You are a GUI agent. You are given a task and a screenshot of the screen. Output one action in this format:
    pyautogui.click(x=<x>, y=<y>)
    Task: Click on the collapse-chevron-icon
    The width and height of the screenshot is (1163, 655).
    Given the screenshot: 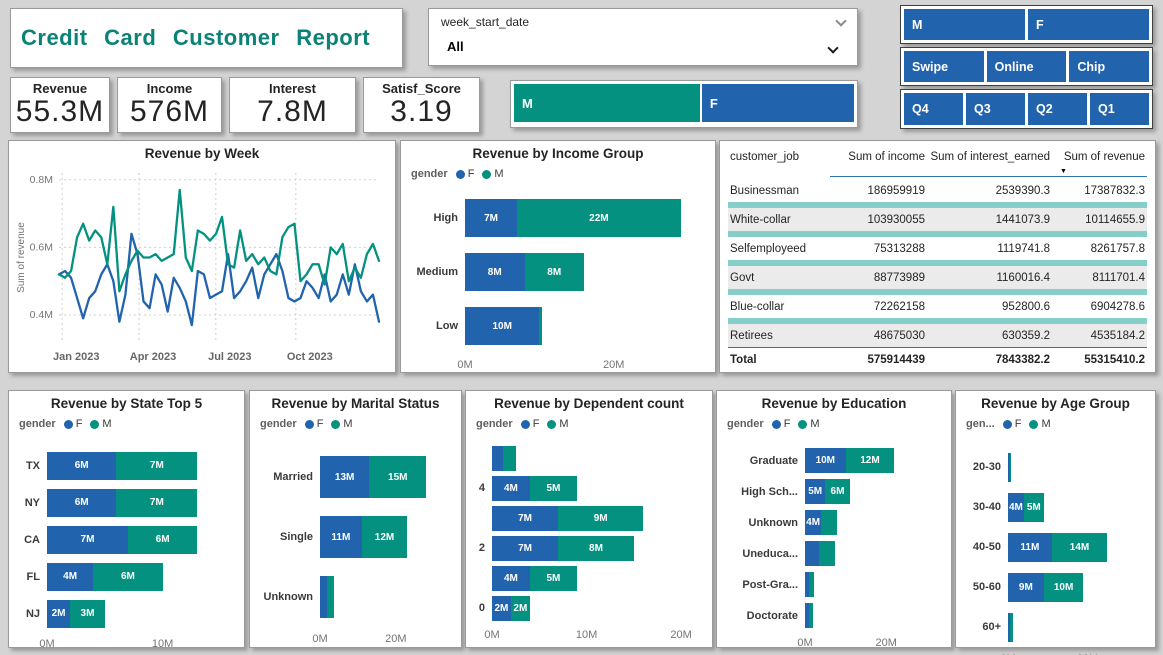 What is the action you would take?
    pyautogui.click(x=841, y=21)
    